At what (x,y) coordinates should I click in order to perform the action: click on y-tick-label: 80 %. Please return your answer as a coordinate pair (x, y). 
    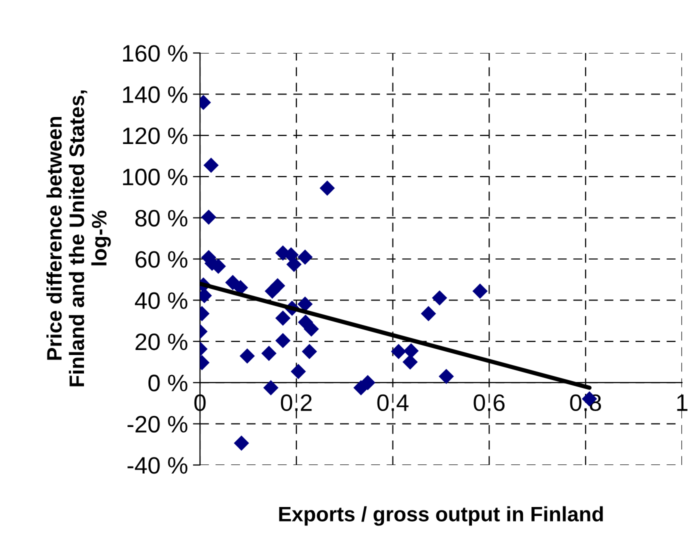
    Looking at the image, I should click on (161, 218).